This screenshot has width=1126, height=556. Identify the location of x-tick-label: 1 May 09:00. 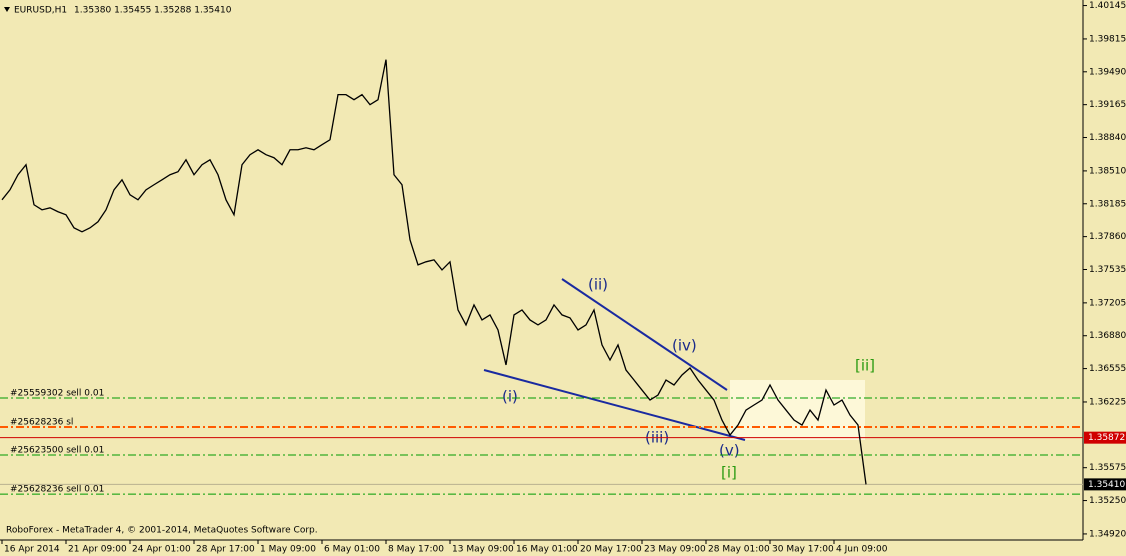
(288, 550).